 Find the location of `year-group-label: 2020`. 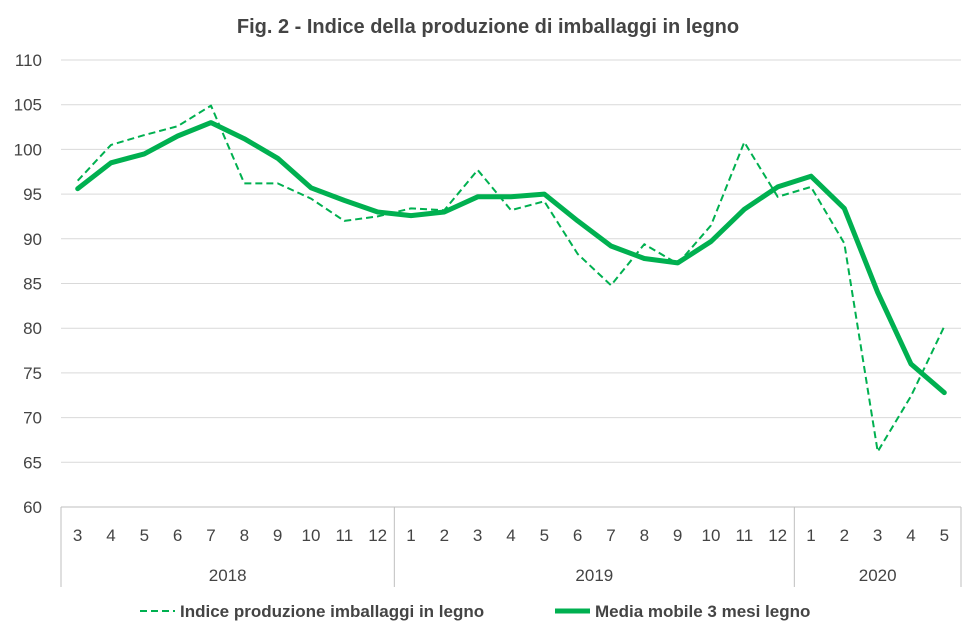

year-group-label: 2020 is located at coordinates (878, 575).